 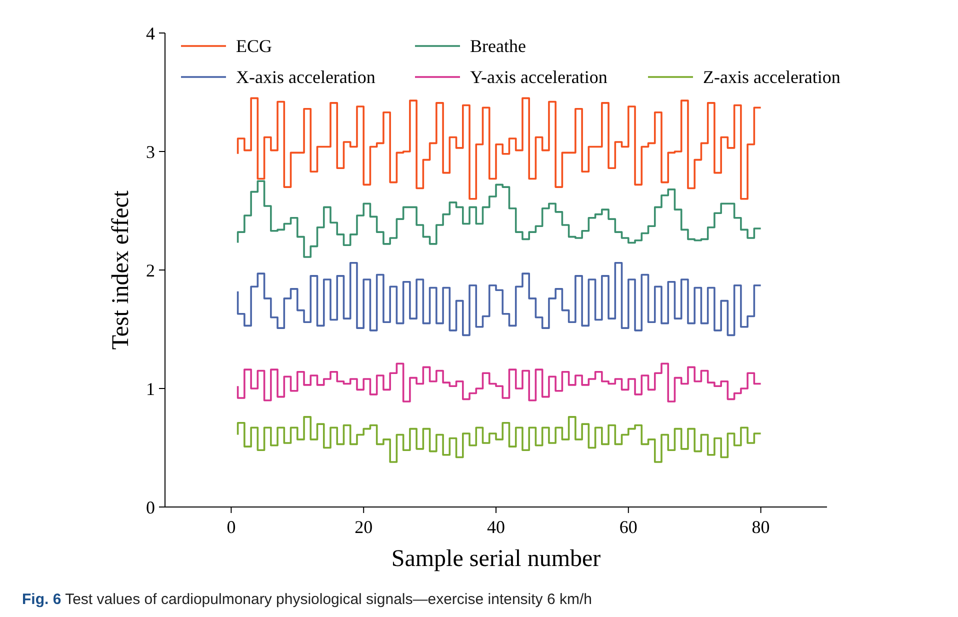 What do you see at coordinates (254, 46) in the screenshot?
I see `legend-label: ECG` at bounding box center [254, 46].